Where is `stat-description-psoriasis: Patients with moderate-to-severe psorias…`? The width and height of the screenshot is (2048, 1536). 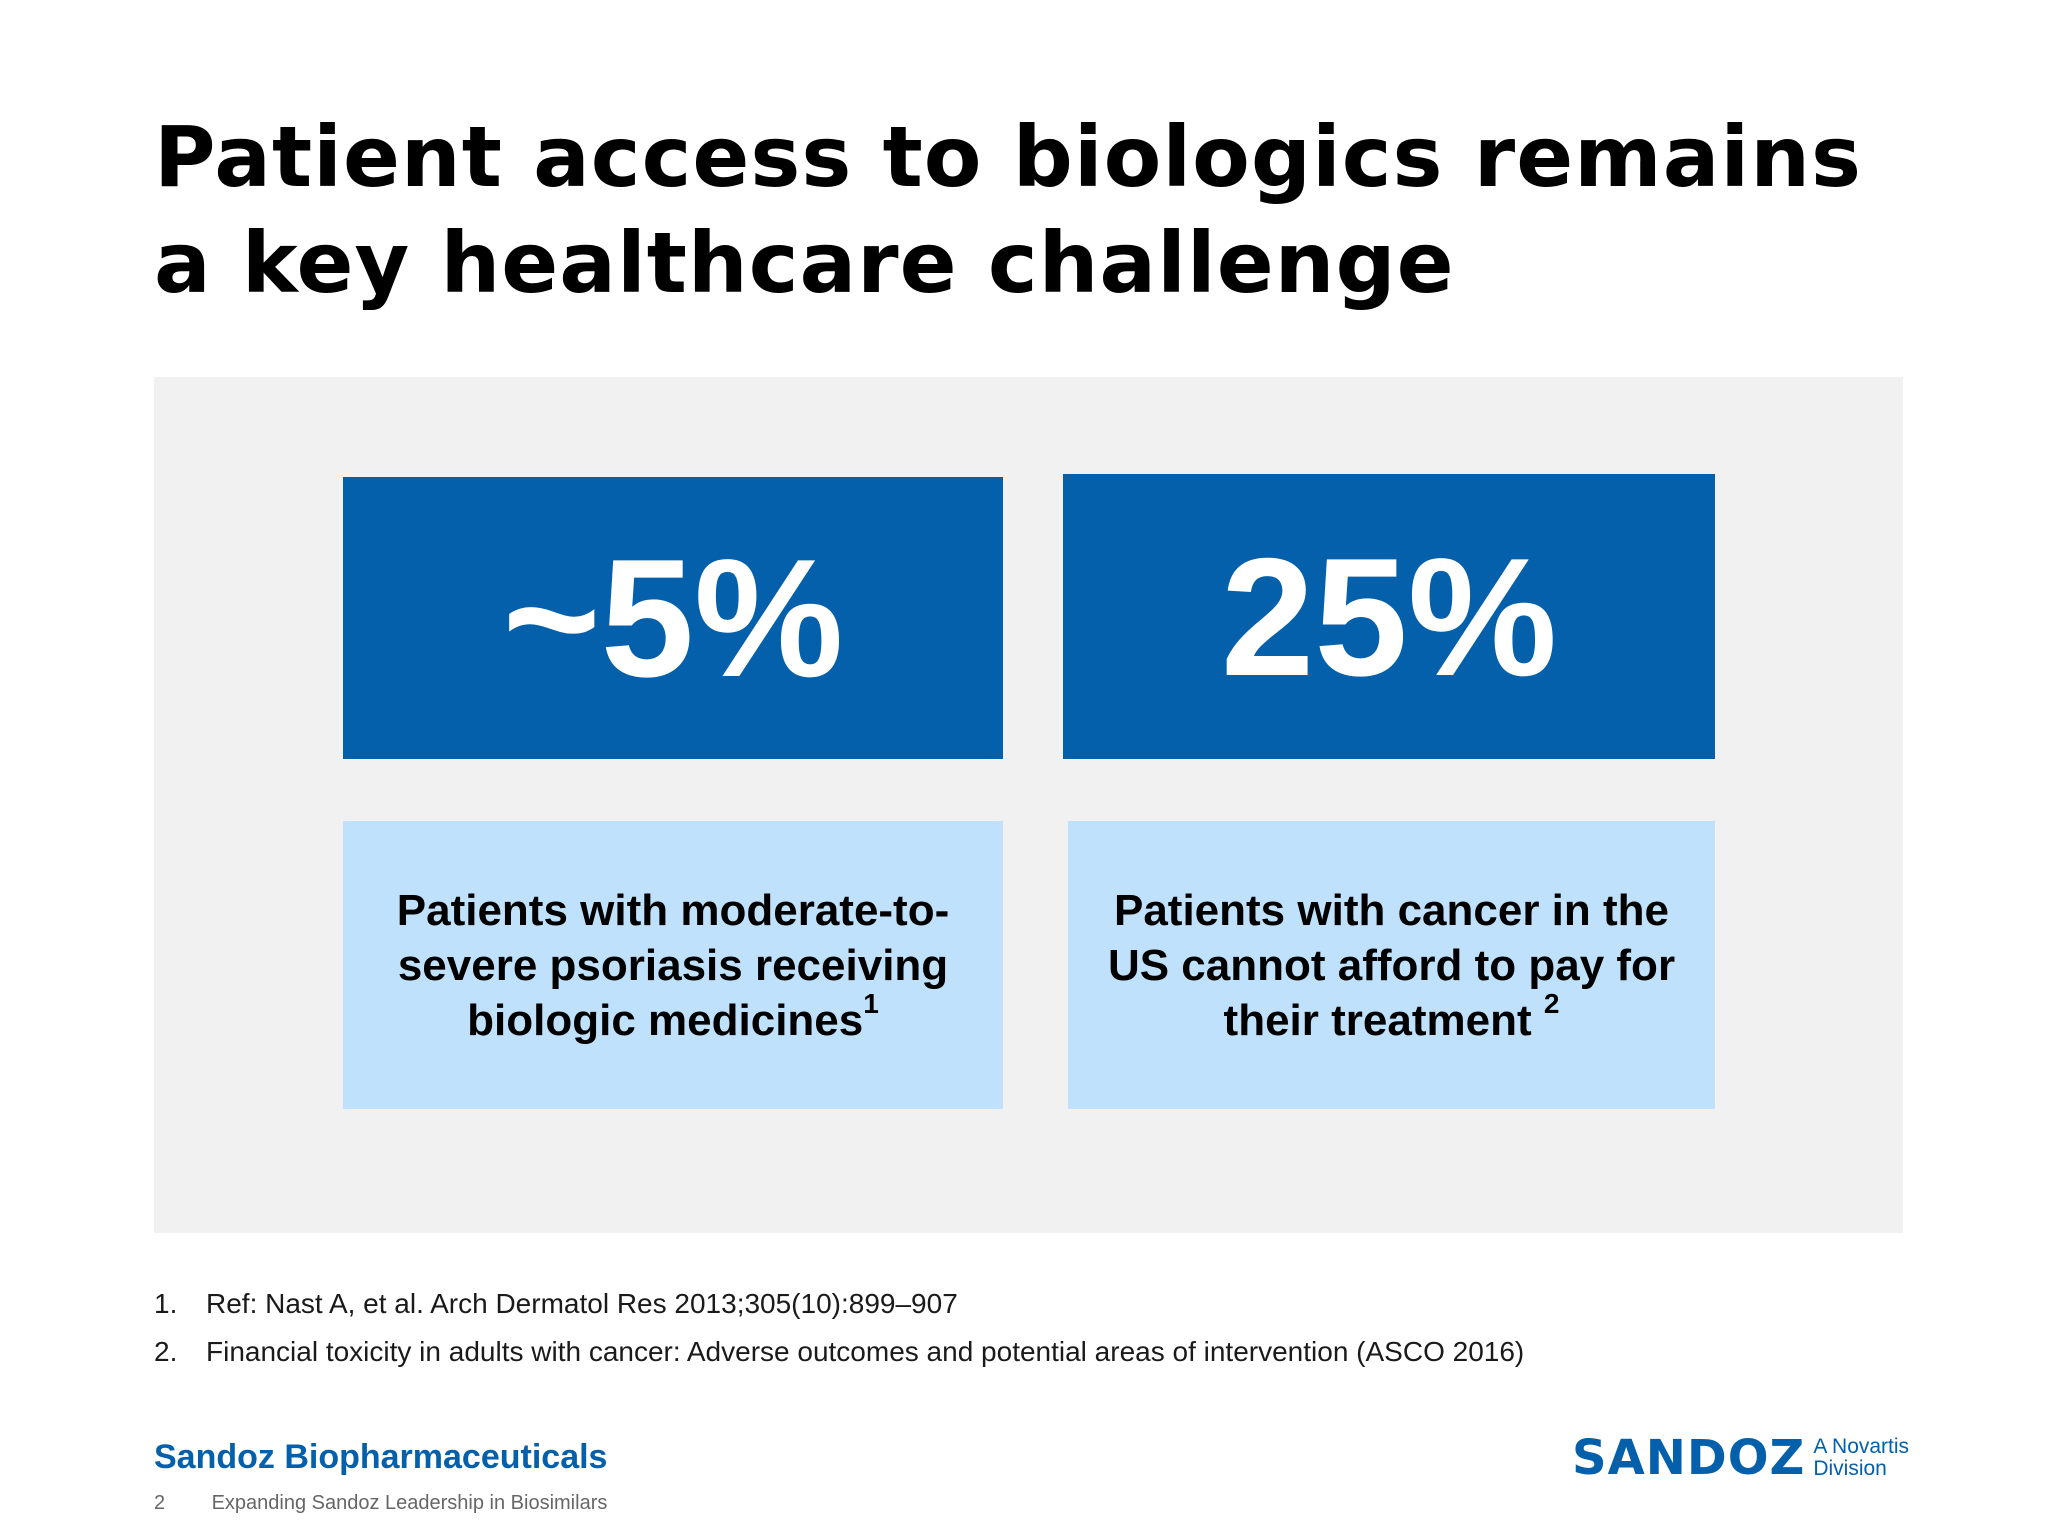 stat-description-psoriasis: Patients with moderate-to-severe psorias… is located at coordinates (673, 965).